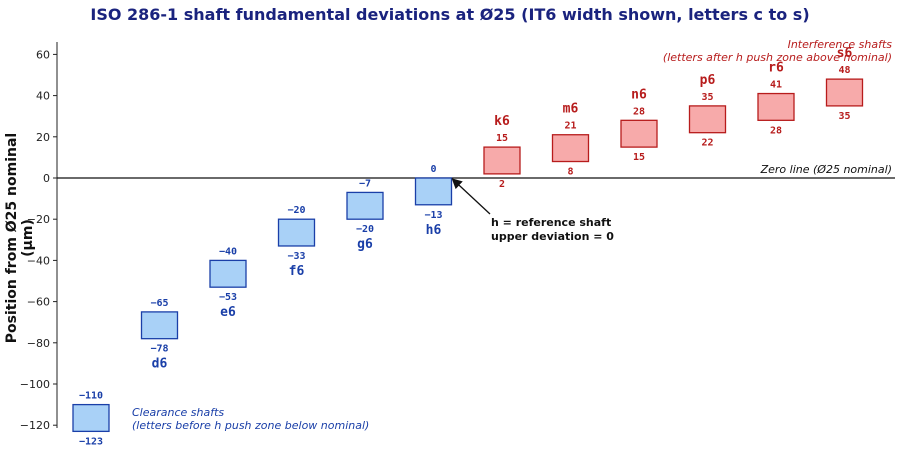 The width and height of the screenshot is (900, 450). I want to click on shaft-zone-f6, so click(296, 232).